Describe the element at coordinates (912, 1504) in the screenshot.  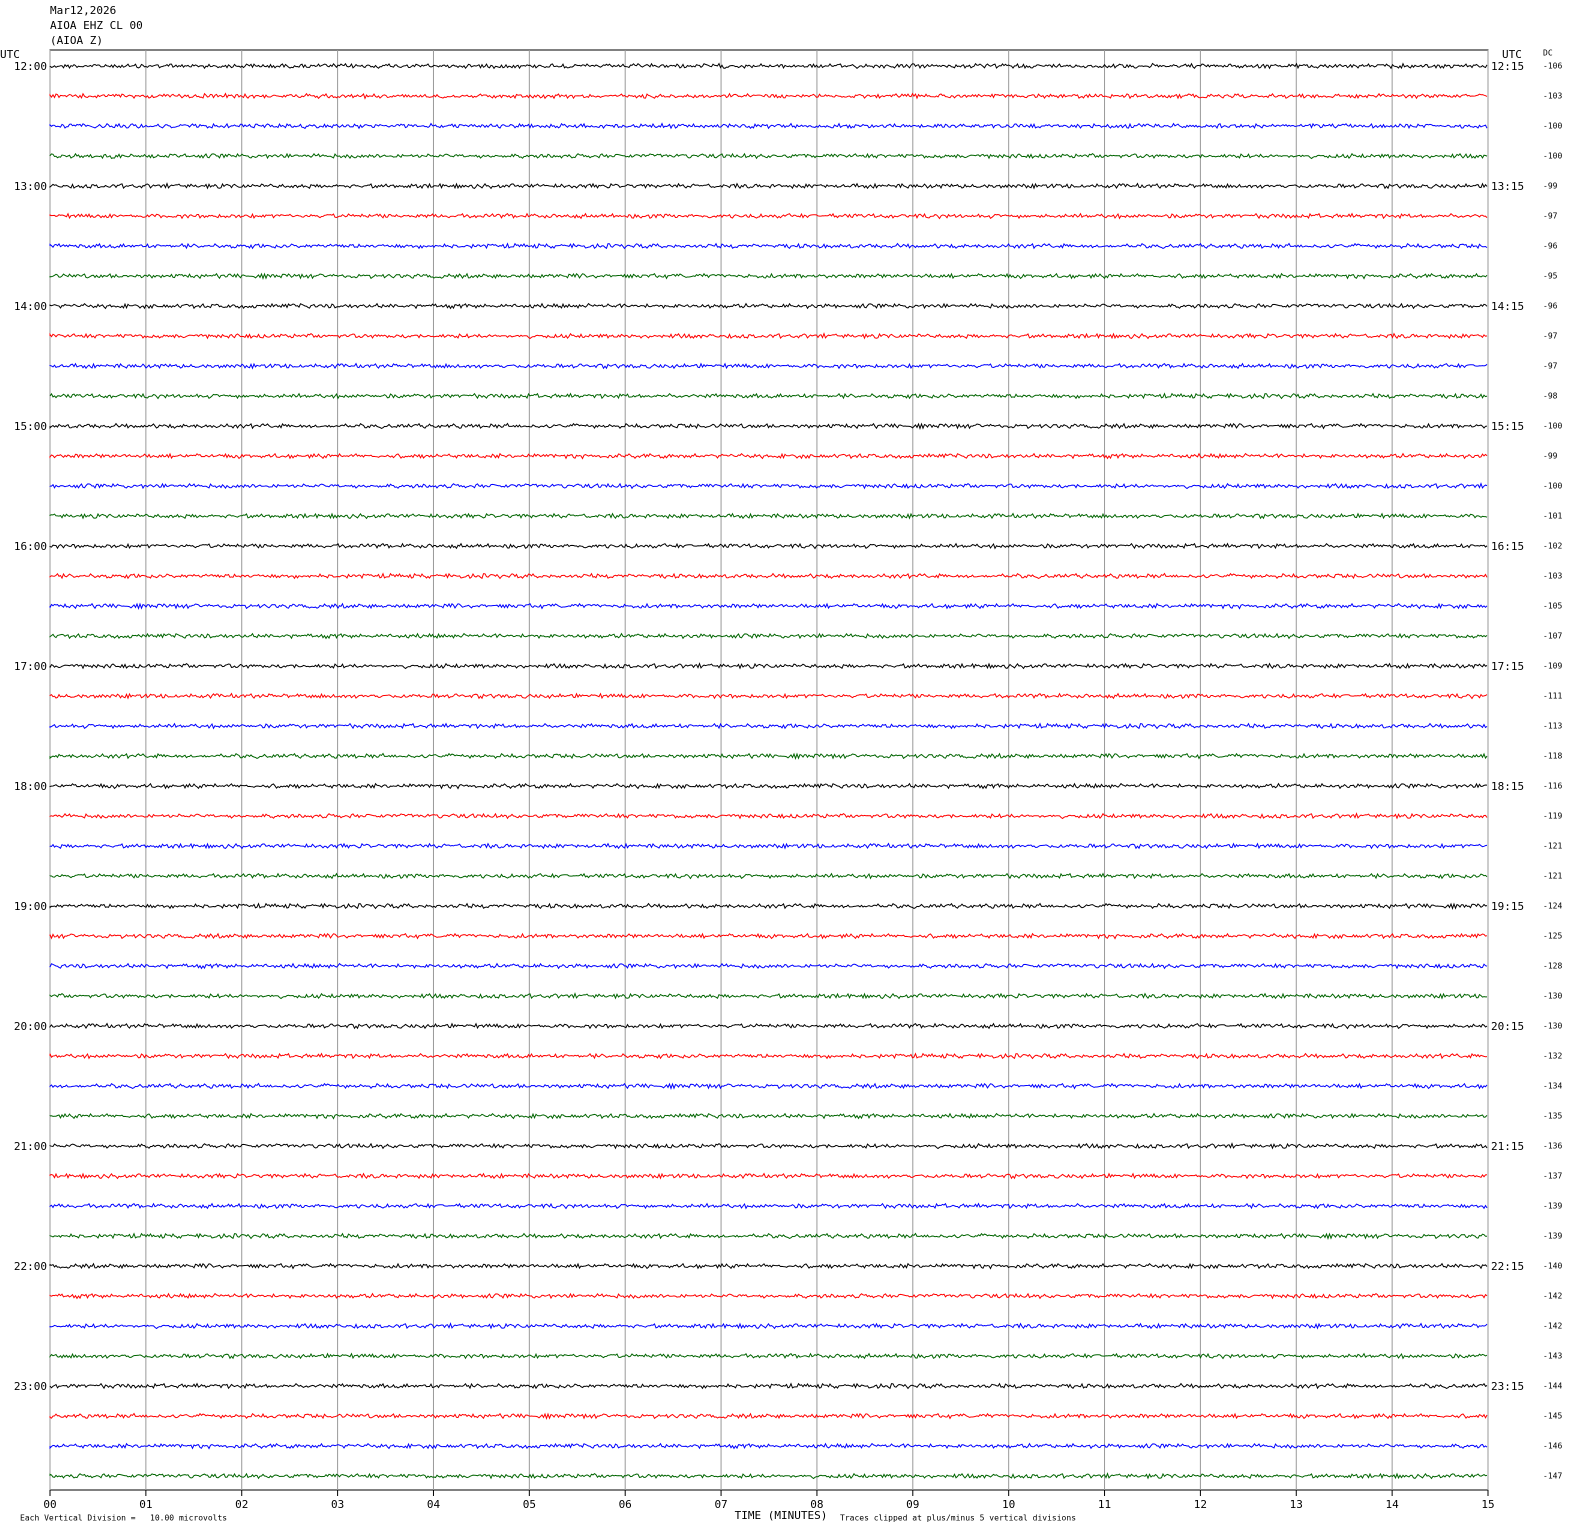
I see `x-tick-label: 09` at that location.